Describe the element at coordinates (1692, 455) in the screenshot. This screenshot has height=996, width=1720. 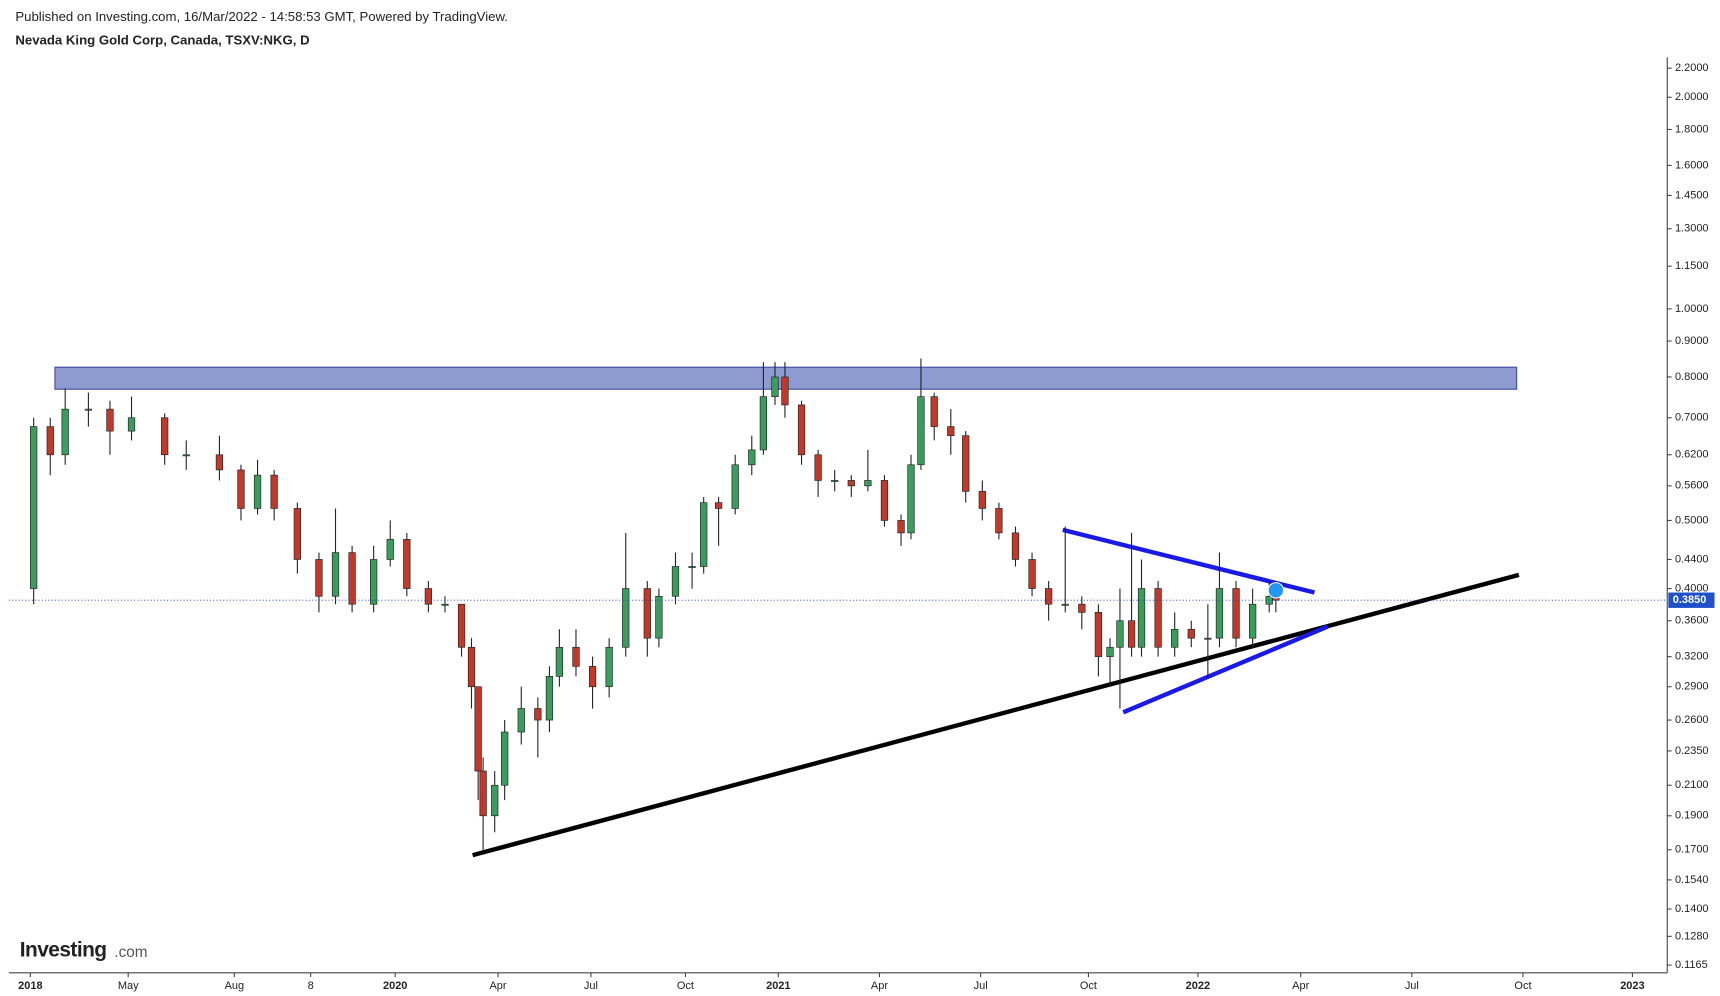
I see `y-tick-label: 0.6200` at that location.